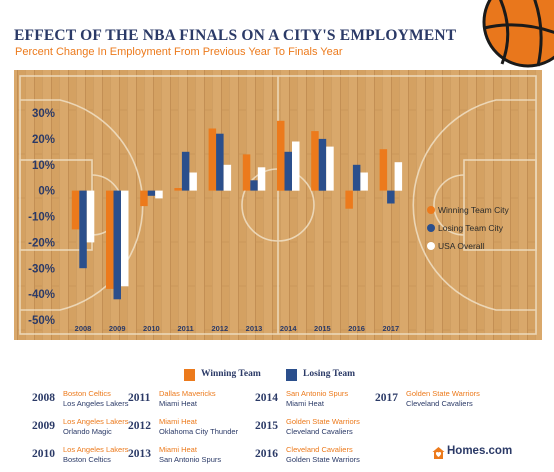  Describe the element at coordinates (43, 398) in the screenshot. I see `finals-year: 2008` at that location.